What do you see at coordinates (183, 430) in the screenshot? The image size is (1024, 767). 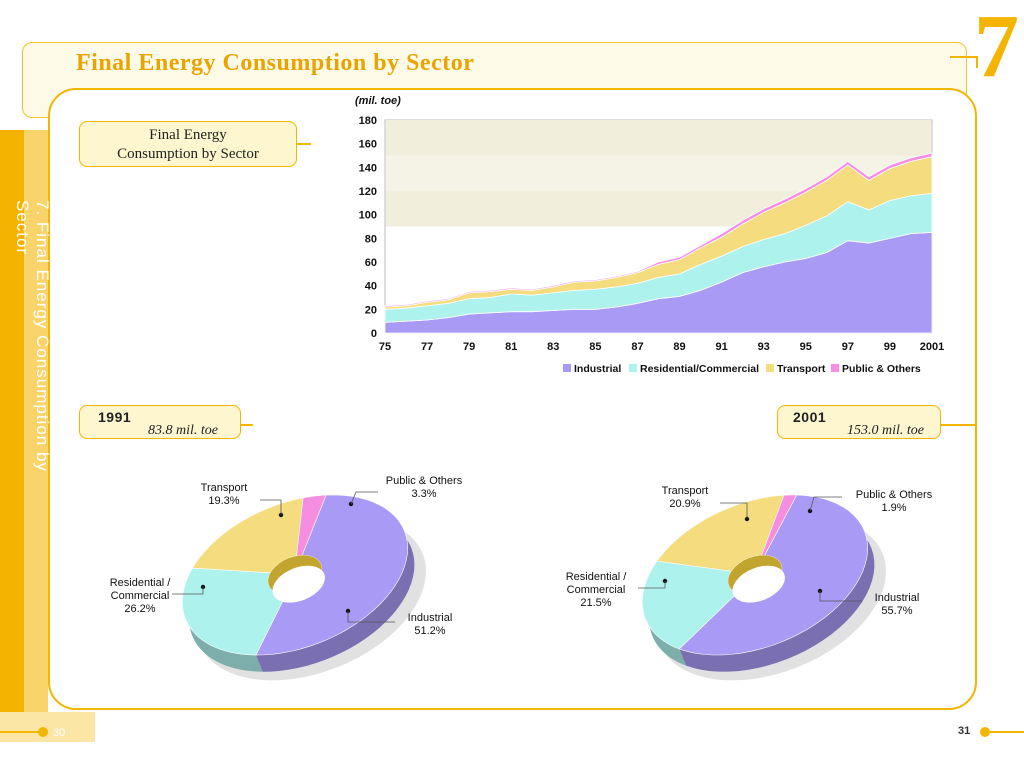 I see `year-1991-total: 83.8 mil. toe` at bounding box center [183, 430].